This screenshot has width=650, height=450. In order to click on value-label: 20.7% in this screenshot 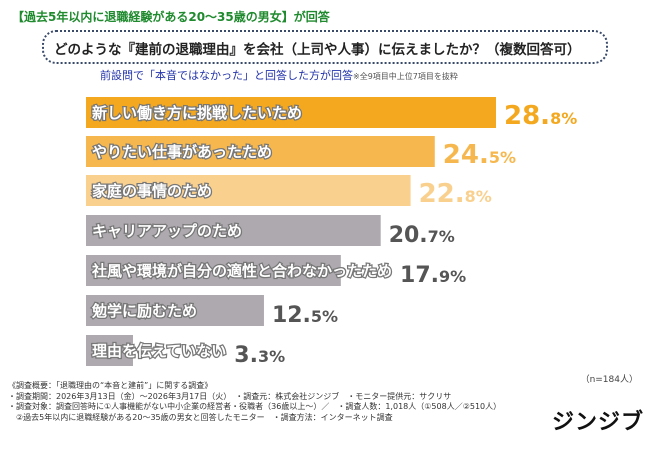, I will do `click(422, 235)`.